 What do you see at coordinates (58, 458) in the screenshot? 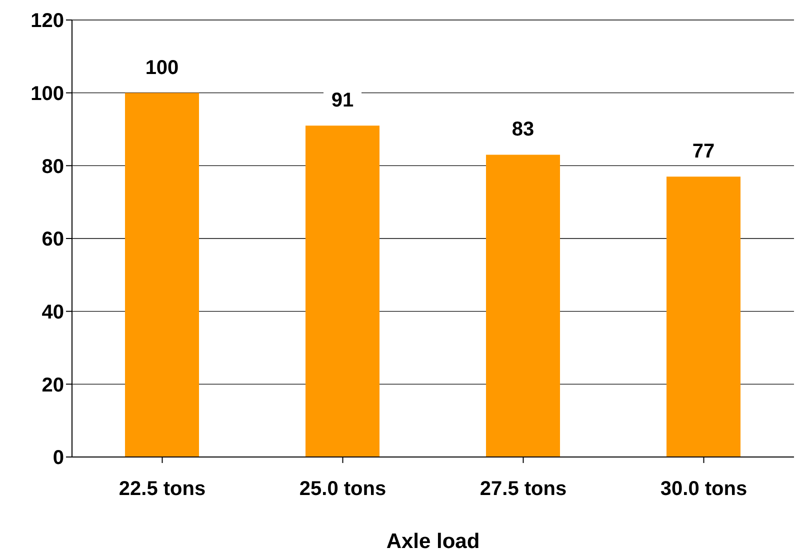
I see `y-tick-label: 0` at bounding box center [58, 458].